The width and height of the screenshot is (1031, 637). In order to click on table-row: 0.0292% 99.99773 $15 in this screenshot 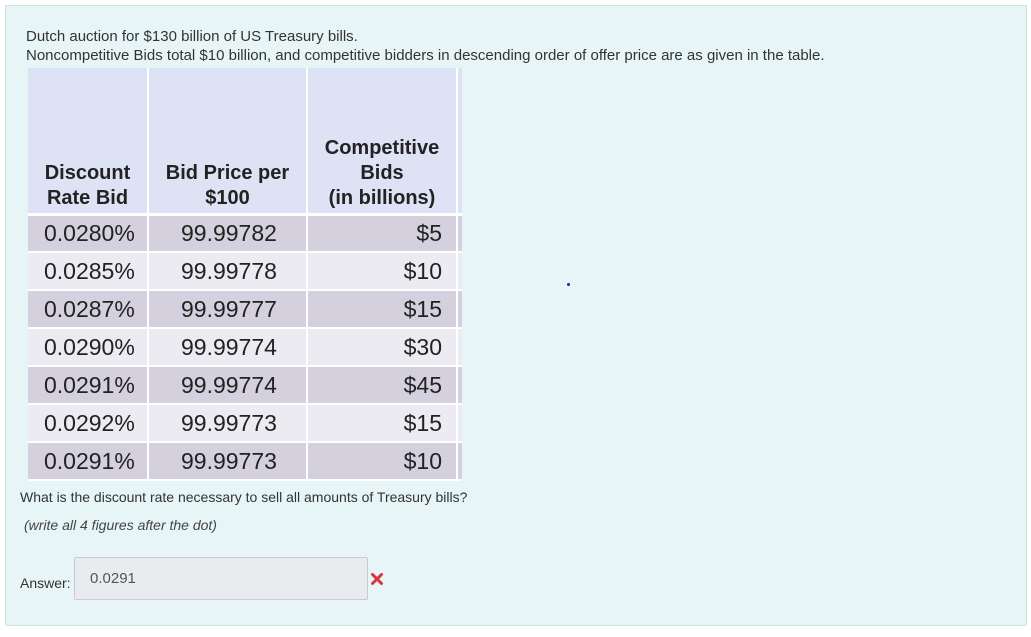, I will do `click(245, 423)`.